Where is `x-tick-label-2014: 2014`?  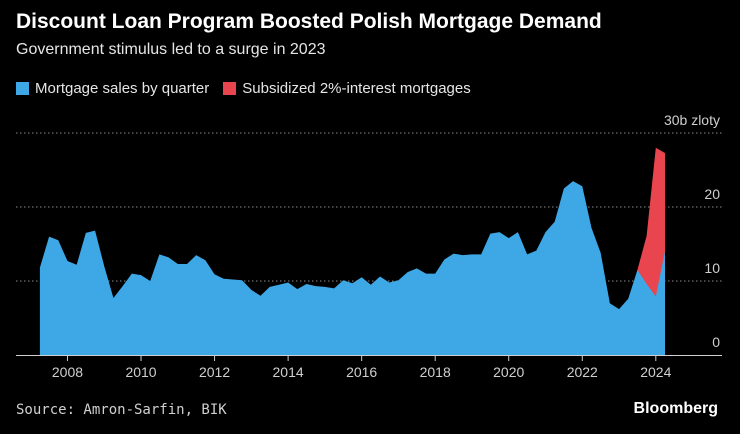 x-tick-label-2014: 2014 is located at coordinates (288, 372).